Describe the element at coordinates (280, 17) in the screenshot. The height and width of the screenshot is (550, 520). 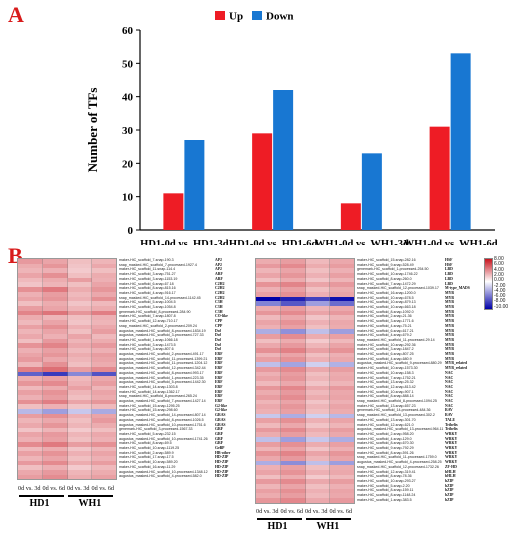
I see `legend-label-down: Down` at that location.